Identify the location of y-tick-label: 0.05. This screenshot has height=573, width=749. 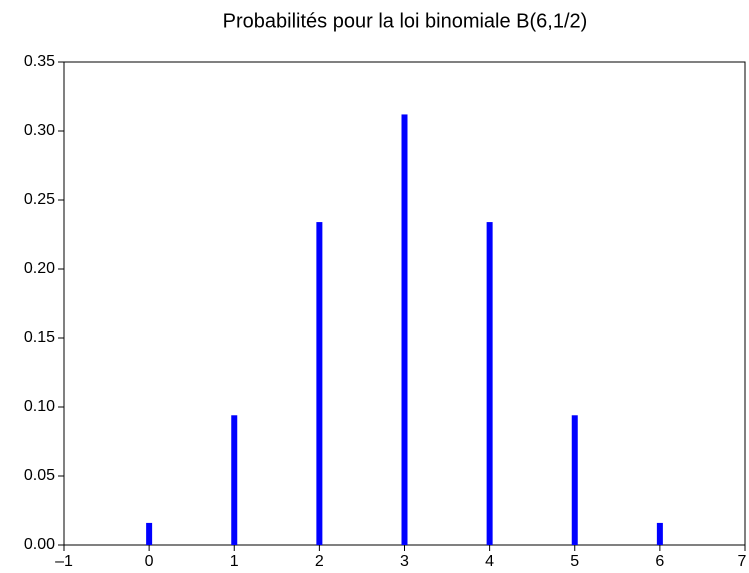
(39, 475).